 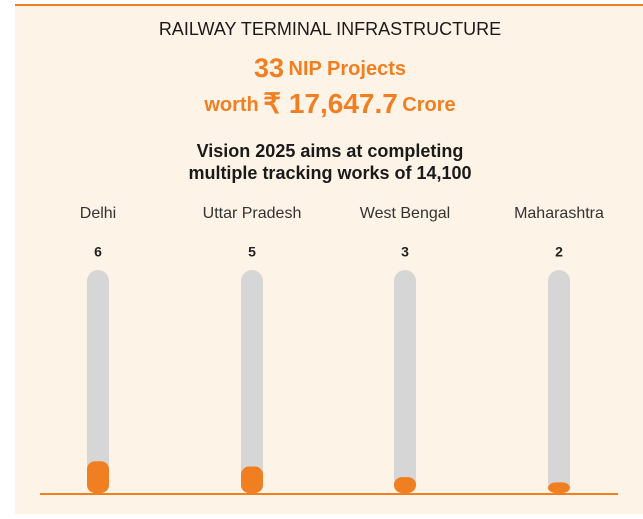 What do you see at coordinates (230, 105) in the screenshot?
I see `worth-text: worth` at bounding box center [230, 105].